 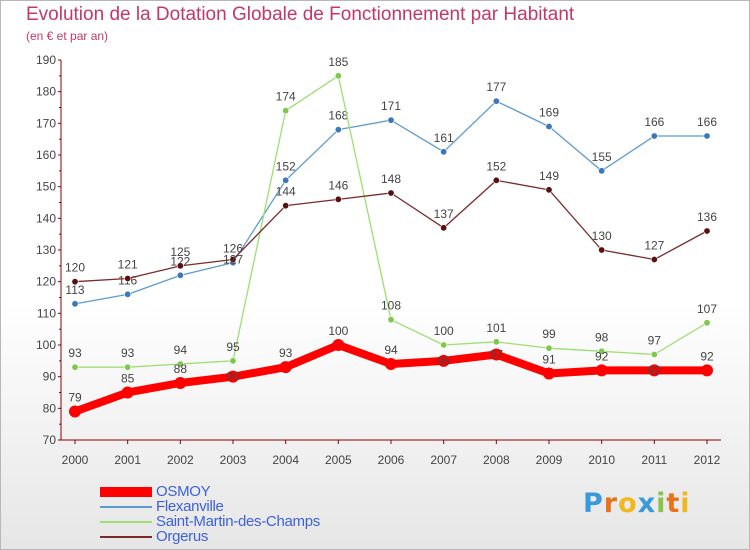 I want to click on legend-swatch-flexanville, so click(x=126, y=506).